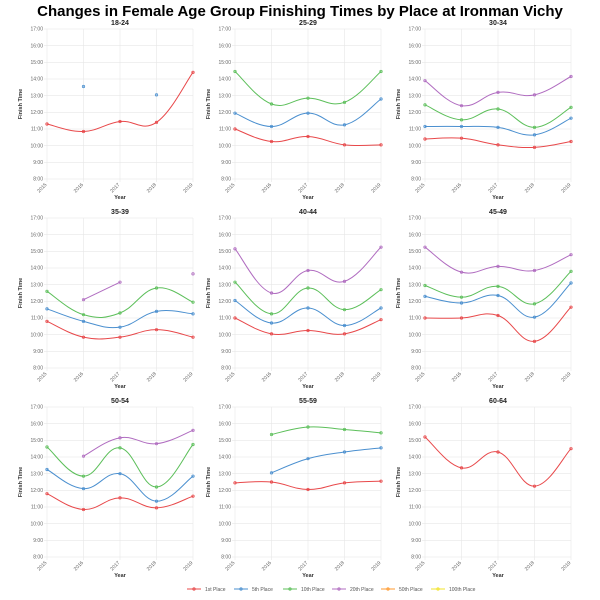 This screenshot has height=600, width=600. Describe the element at coordinates (493, 377) in the screenshot. I see `x-tick-label: 2017` at that location.